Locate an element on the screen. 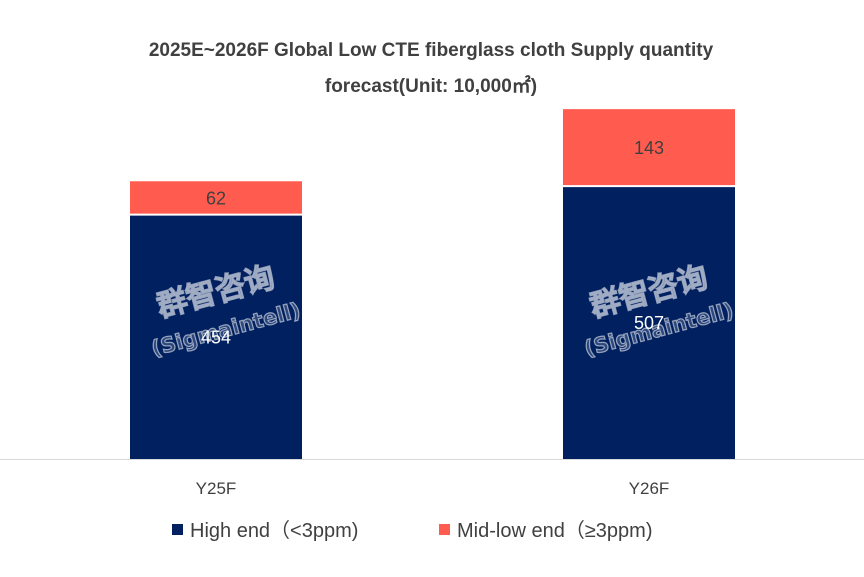  legend-label-series-1: High end（<3ppm) is located at coordinates (274, 530).